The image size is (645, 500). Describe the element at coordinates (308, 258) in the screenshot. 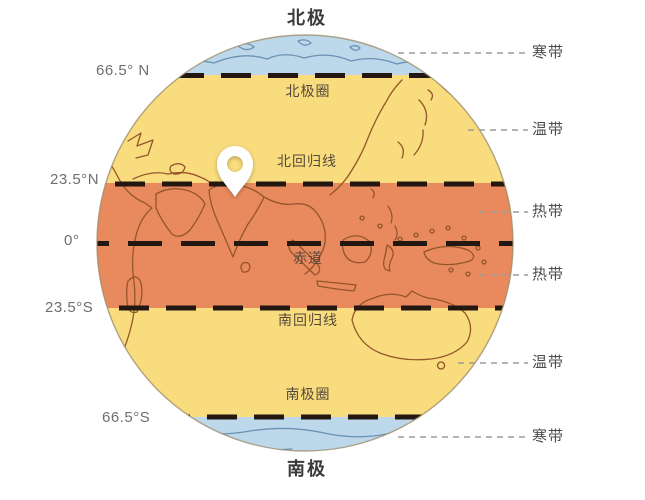

I see `equator-label: 赤道` at that location.